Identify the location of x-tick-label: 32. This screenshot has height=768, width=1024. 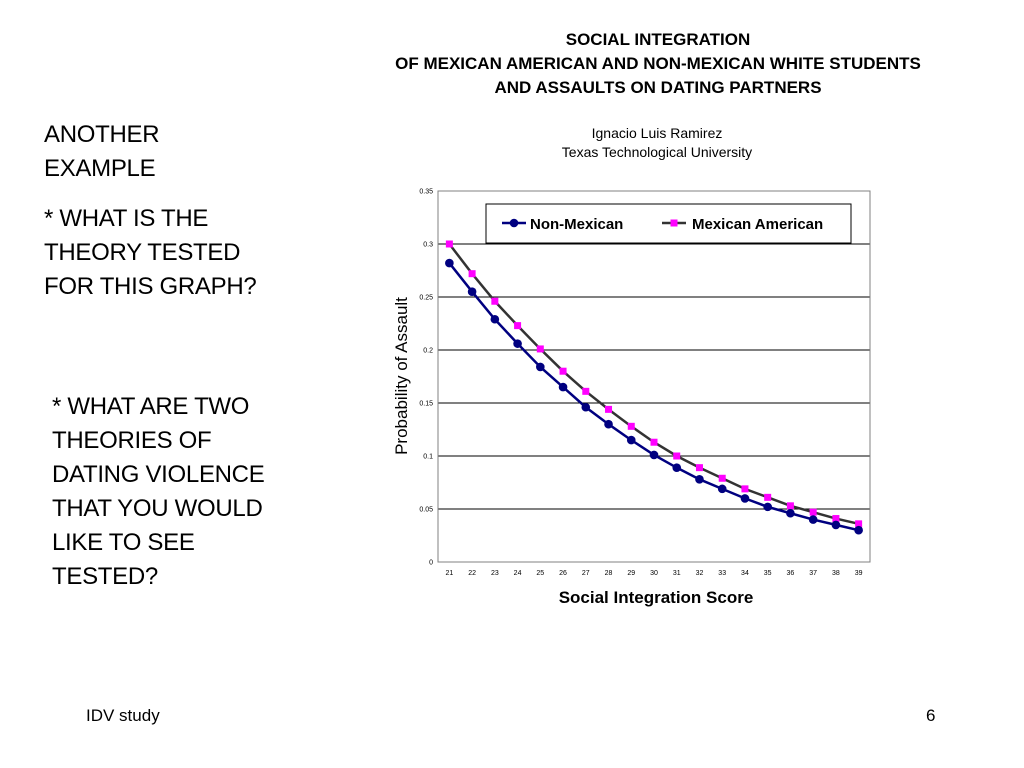
(700, 573).